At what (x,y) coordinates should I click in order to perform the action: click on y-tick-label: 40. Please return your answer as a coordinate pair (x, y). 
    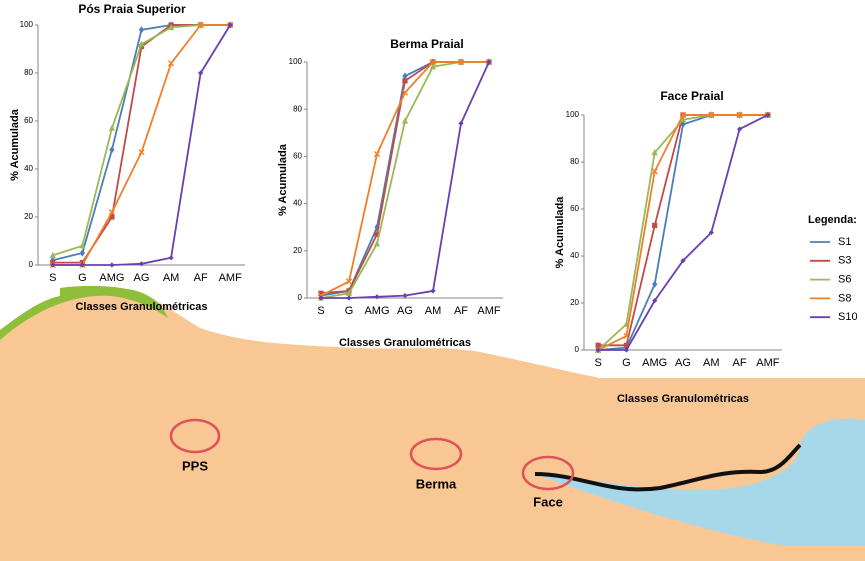
    Looking at the image, I should click on (574, 255).